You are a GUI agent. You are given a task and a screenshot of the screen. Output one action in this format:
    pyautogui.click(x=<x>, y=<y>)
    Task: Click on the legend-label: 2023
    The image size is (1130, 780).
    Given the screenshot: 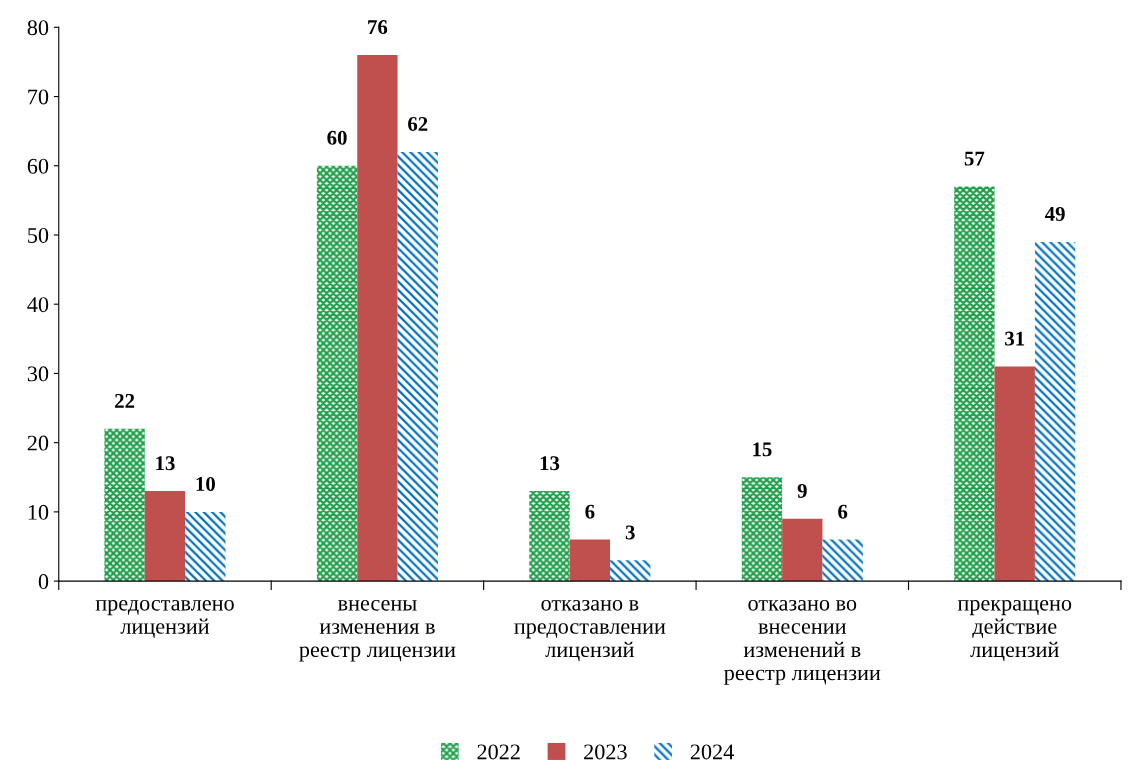 What is the action you would take?
    pyautogui.click(x=605, y=752)
    